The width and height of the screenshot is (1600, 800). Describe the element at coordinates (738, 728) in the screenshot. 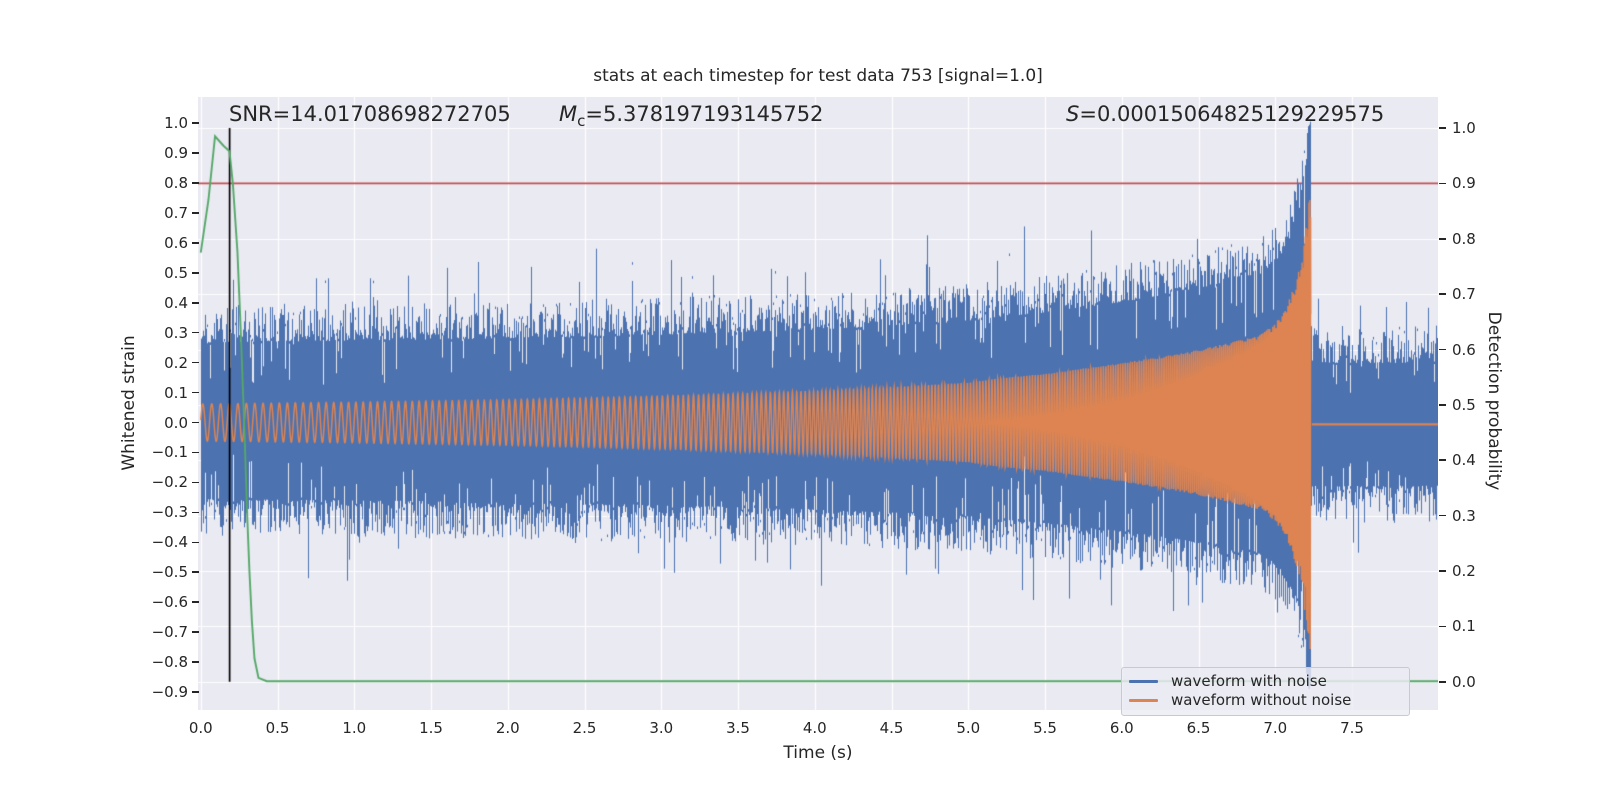

I see `x-tick-label: 3.5` at that location.